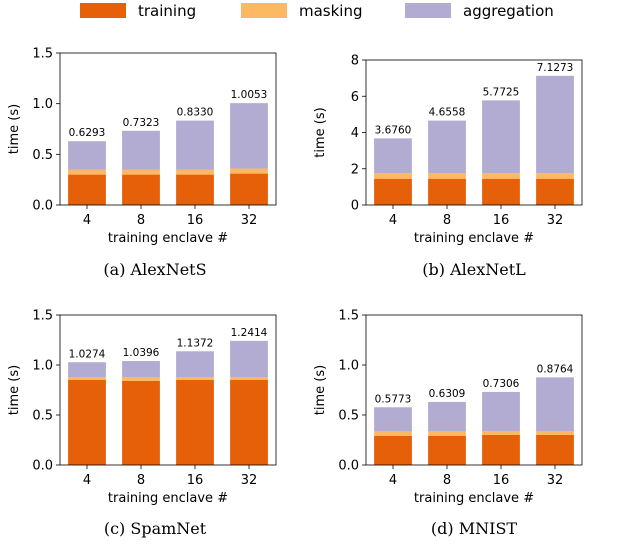 The image size is (619, 547). Describe the element at coordinates (87, 133) in the screenshot. I see `data-label-4: 0.6293` at that location.